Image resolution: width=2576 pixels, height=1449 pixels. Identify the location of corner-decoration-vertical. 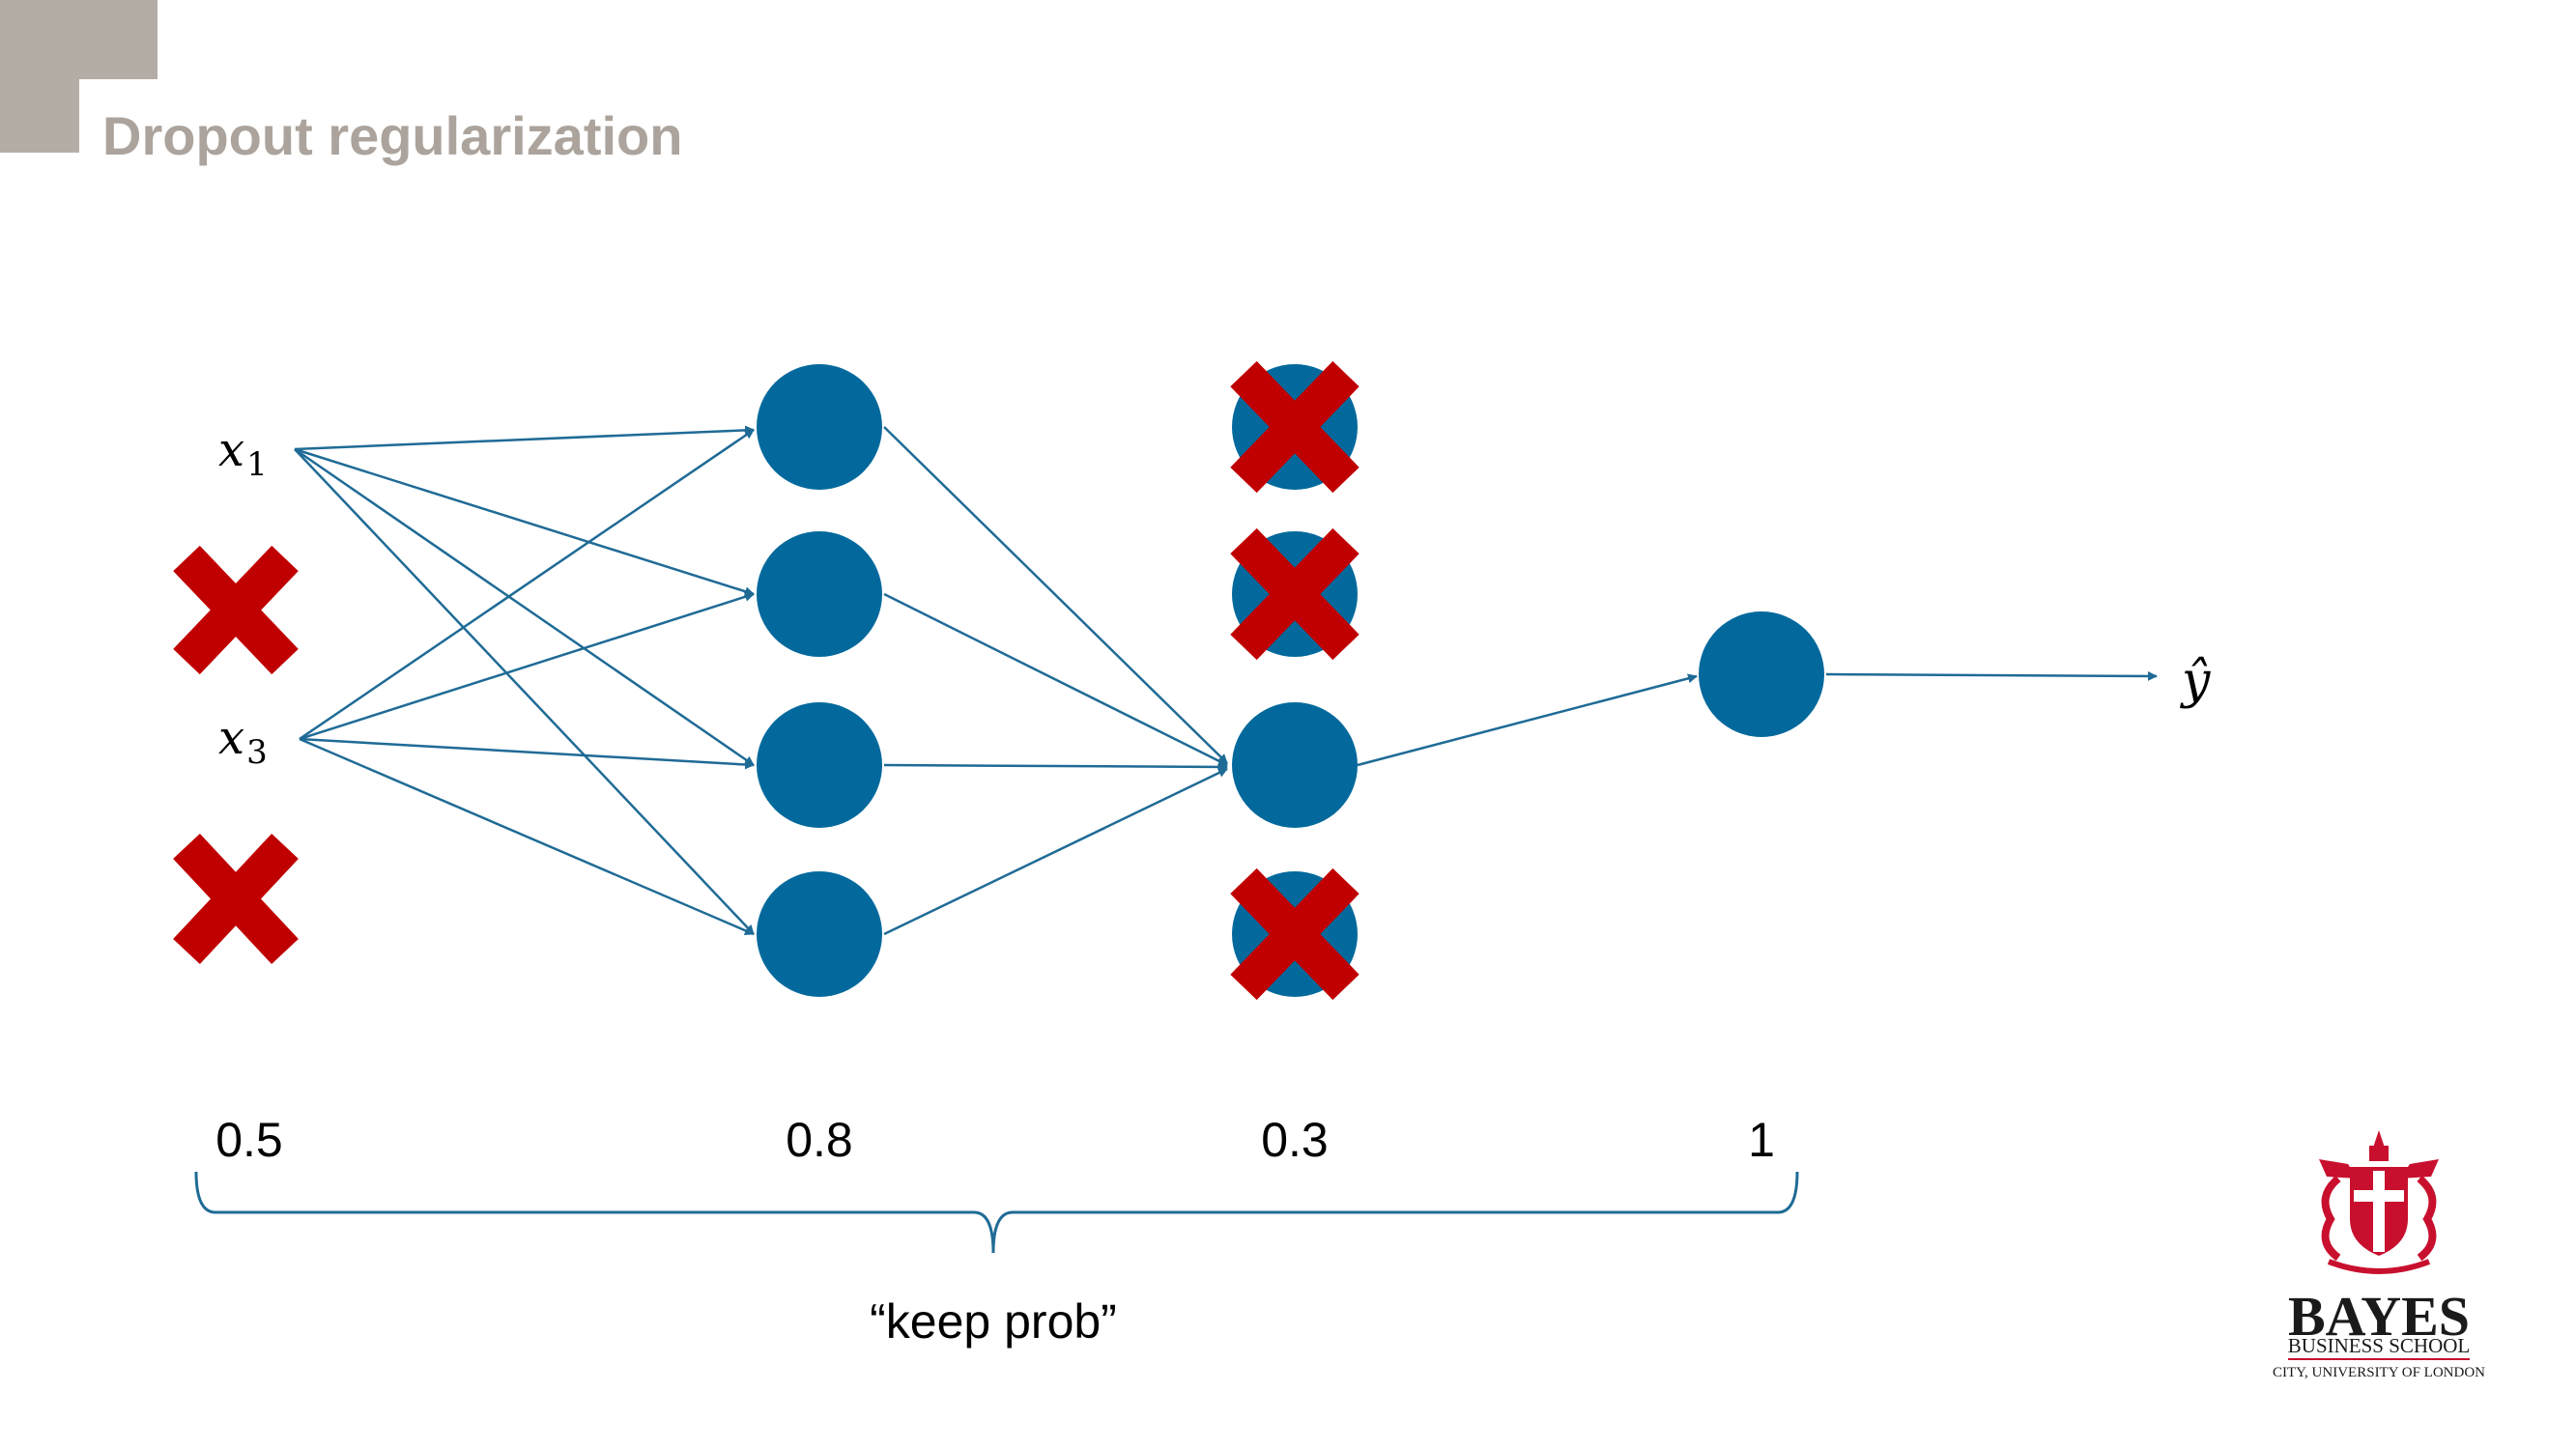
(40, 76).